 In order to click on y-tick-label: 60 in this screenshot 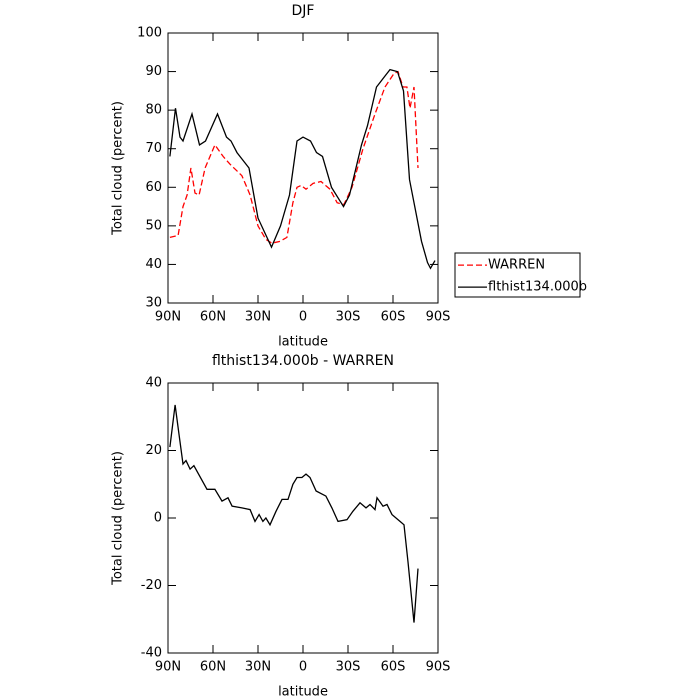, I will do `click(153, 187)`.